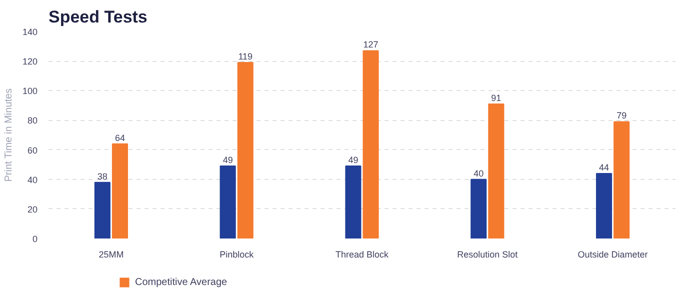 Image resolution: width=688 pixels, height=297 pixels. What do you see at coordinates (32, 179) in the screenshot?
I see `y-tick-label: 40` at bounding box center [32, 179].